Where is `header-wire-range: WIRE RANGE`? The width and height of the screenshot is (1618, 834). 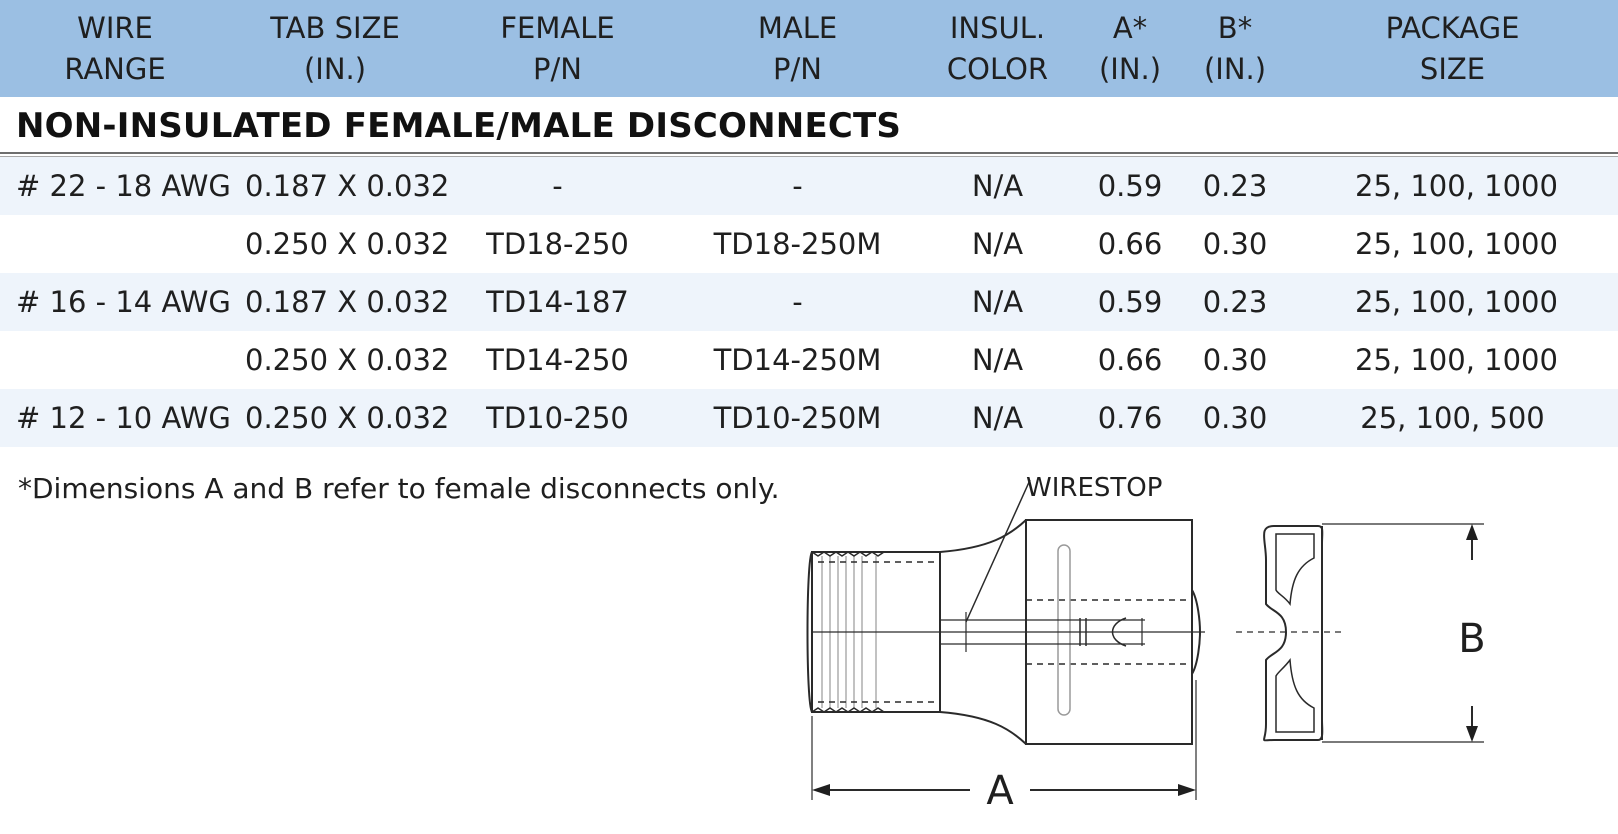 header-wire-range: WIRE RANGE is located at coordinates (115, 48).